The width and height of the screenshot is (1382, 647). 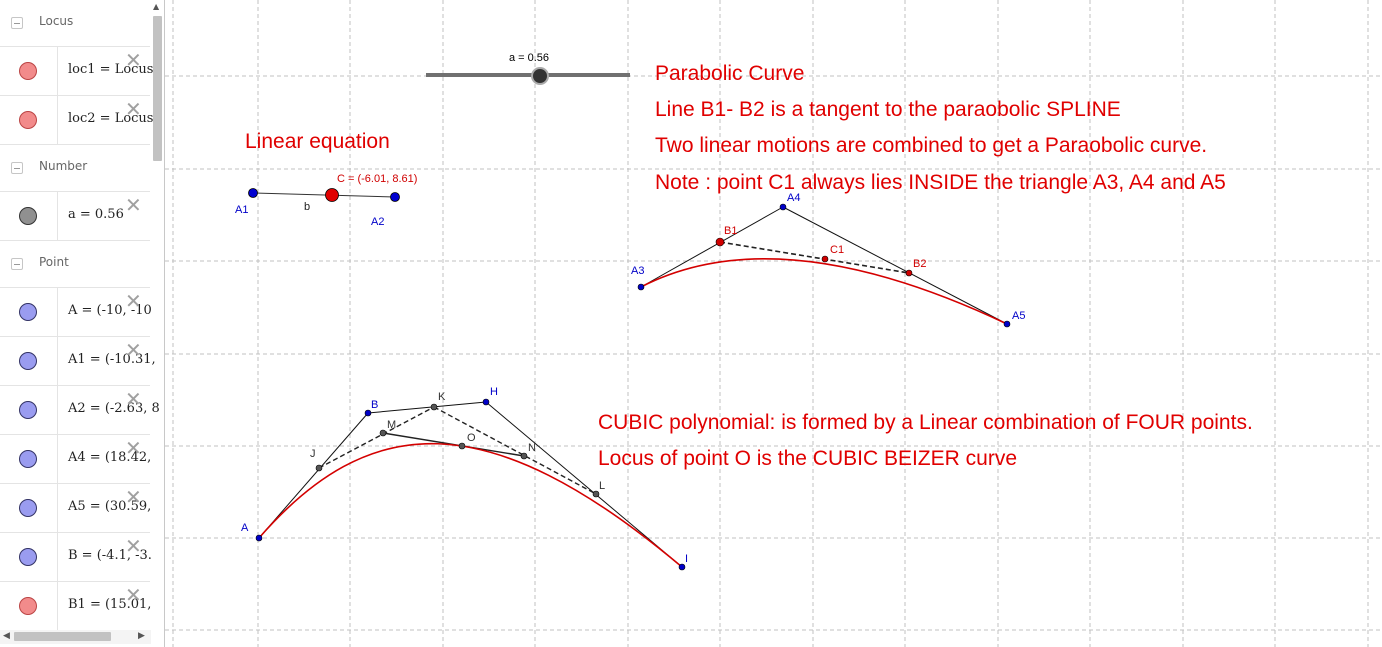 I want to click on object-definition: a = 0.56, so click(x=96, y=214).